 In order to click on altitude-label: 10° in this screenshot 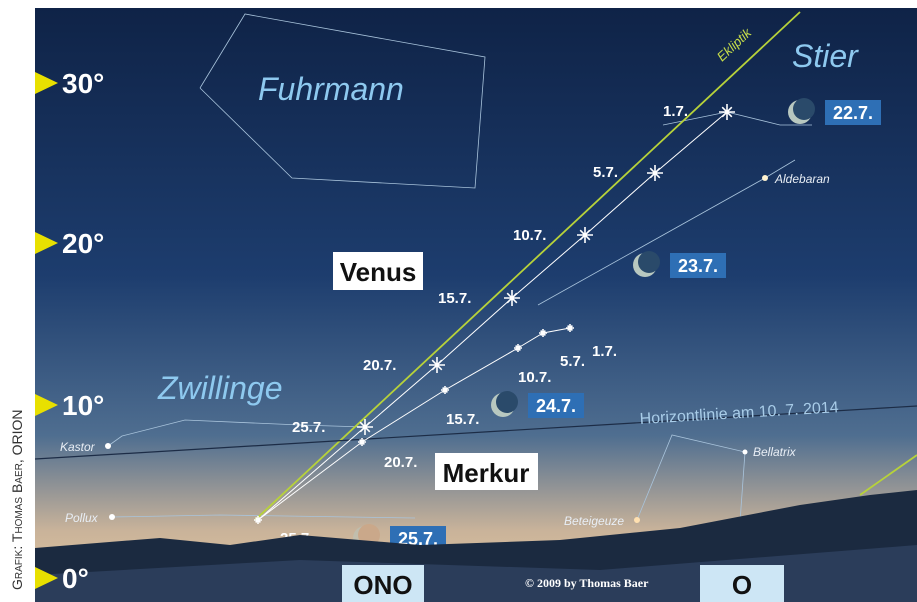, I will do `click(83, 405)`.